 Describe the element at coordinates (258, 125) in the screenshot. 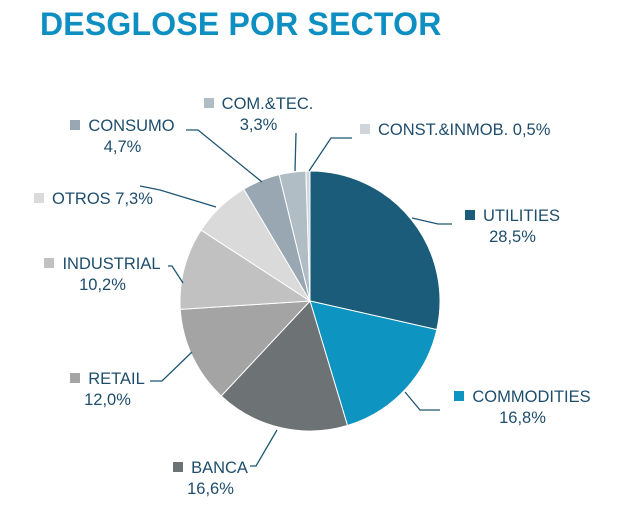

I see `slice-percent: 3,3%` at that location.